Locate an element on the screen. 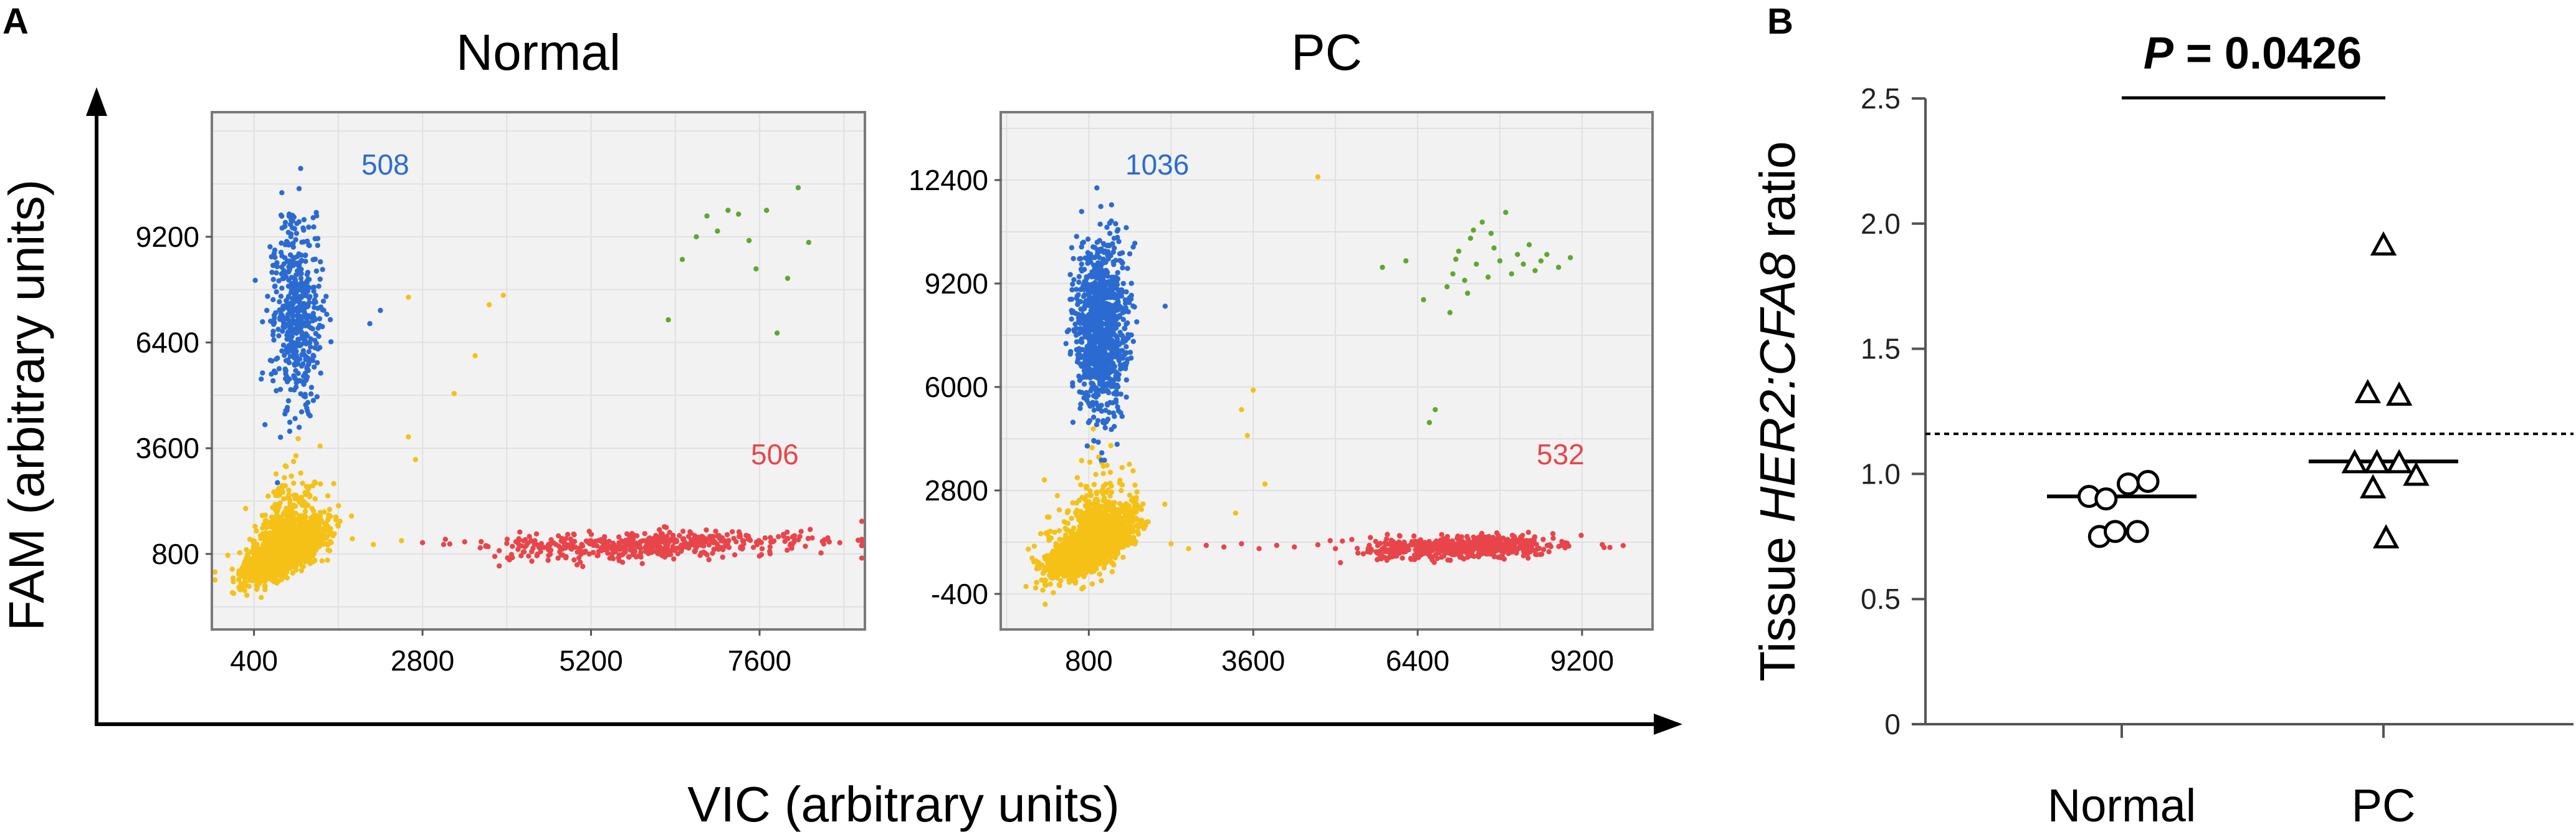 The width and height of the screenshot is (2576, 837). panel-a-y-arrowhead is located at coordinates (96, 102).